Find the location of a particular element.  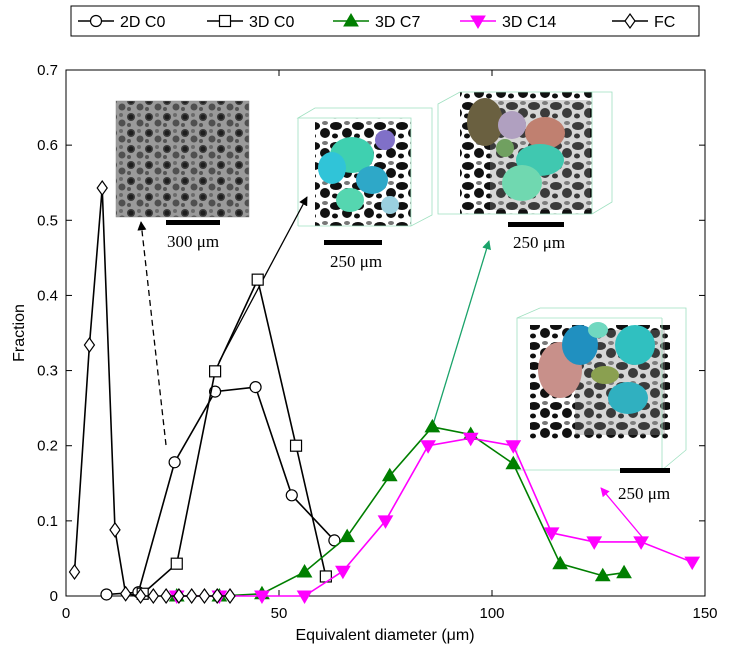

y-tick-label: 0 is located at coordinates (54, 596).